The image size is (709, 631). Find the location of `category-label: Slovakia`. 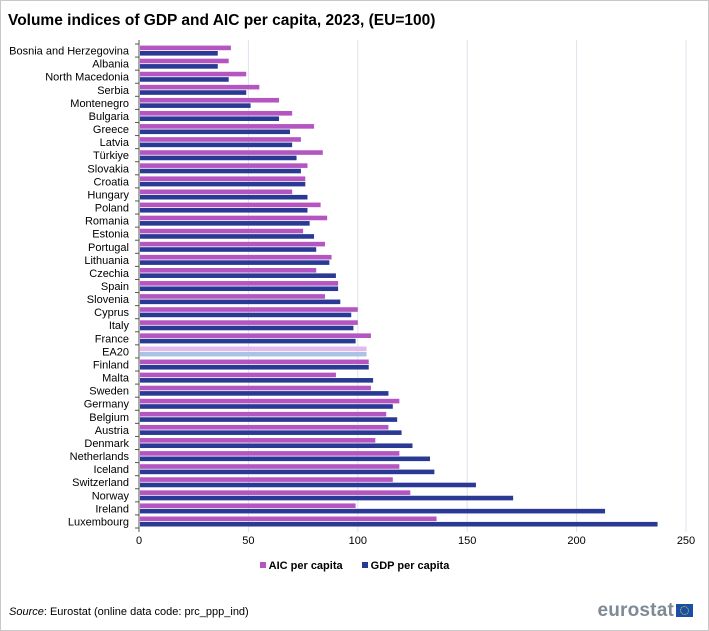

category-label: Slovakia is located at coordinates (108, 169).